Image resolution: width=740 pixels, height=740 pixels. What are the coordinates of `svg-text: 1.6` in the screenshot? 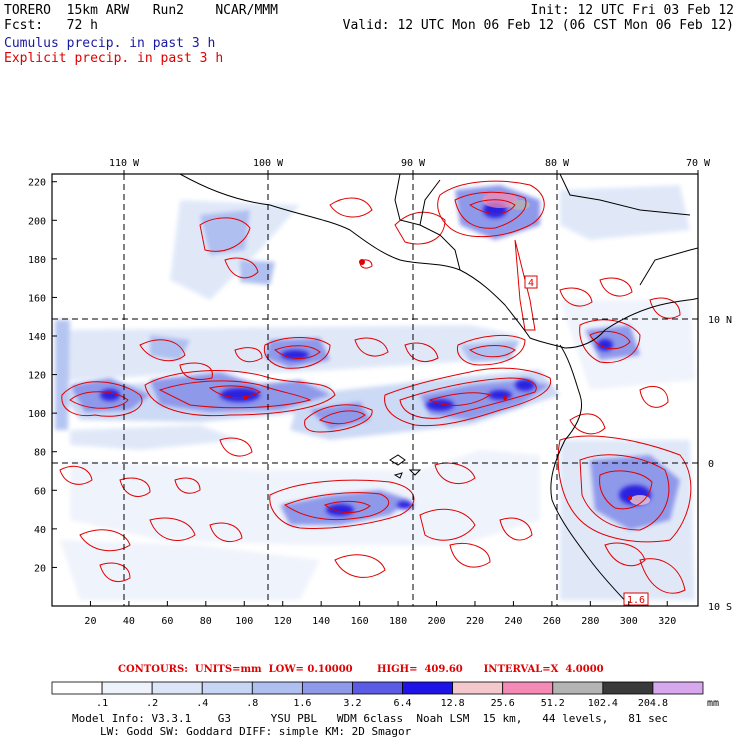 It's located at (636, 600).